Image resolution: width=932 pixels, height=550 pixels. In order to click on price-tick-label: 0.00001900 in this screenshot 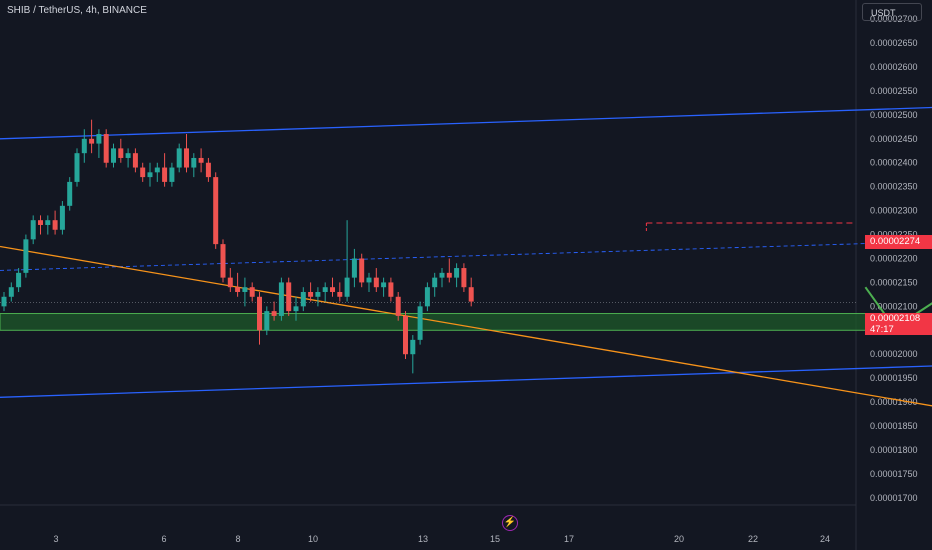, I will do `click(894, 402)`.